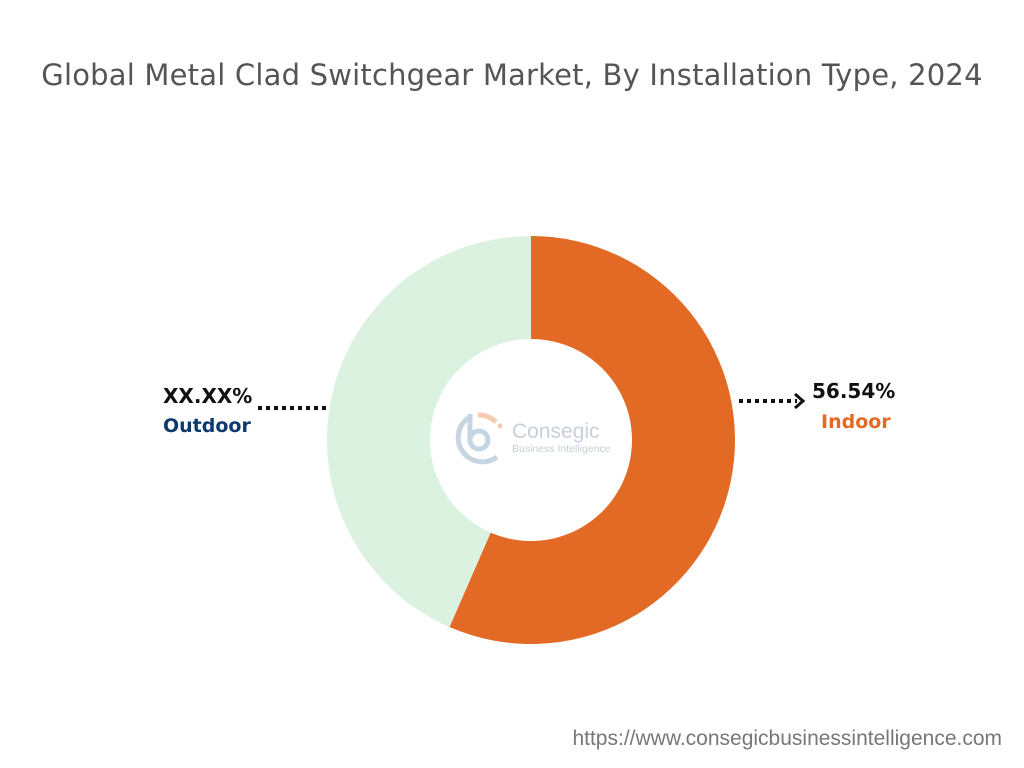 The height and width of the screenshot is (768, 1024). What do you see at coordinates (561, 449) in the screenshot?
I see `watermark-line2: Business Intelligence` at bounding box center [561, 449].